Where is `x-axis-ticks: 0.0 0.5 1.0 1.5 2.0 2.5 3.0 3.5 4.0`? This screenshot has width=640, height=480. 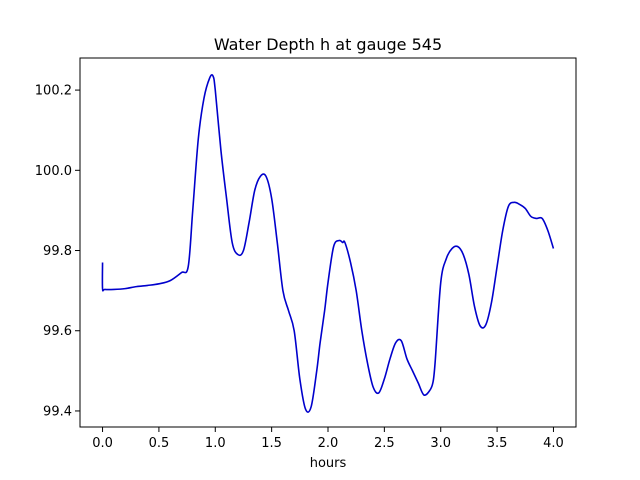
x-axis-ticks: 0.0 0.5 1.0 1.5 2.0 2.5 3.0 3.5 4.0 is located at coordinates (328, 439).